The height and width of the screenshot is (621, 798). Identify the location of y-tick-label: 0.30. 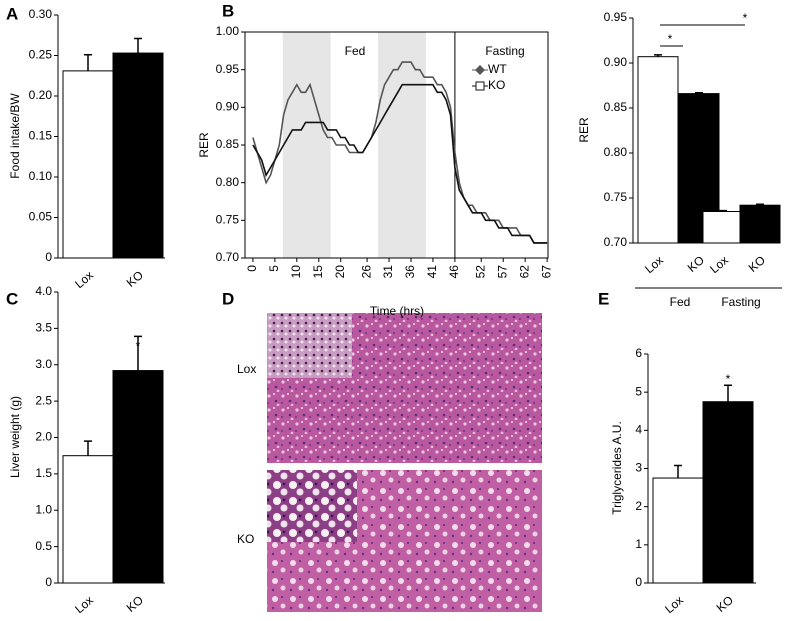
(41, 14).